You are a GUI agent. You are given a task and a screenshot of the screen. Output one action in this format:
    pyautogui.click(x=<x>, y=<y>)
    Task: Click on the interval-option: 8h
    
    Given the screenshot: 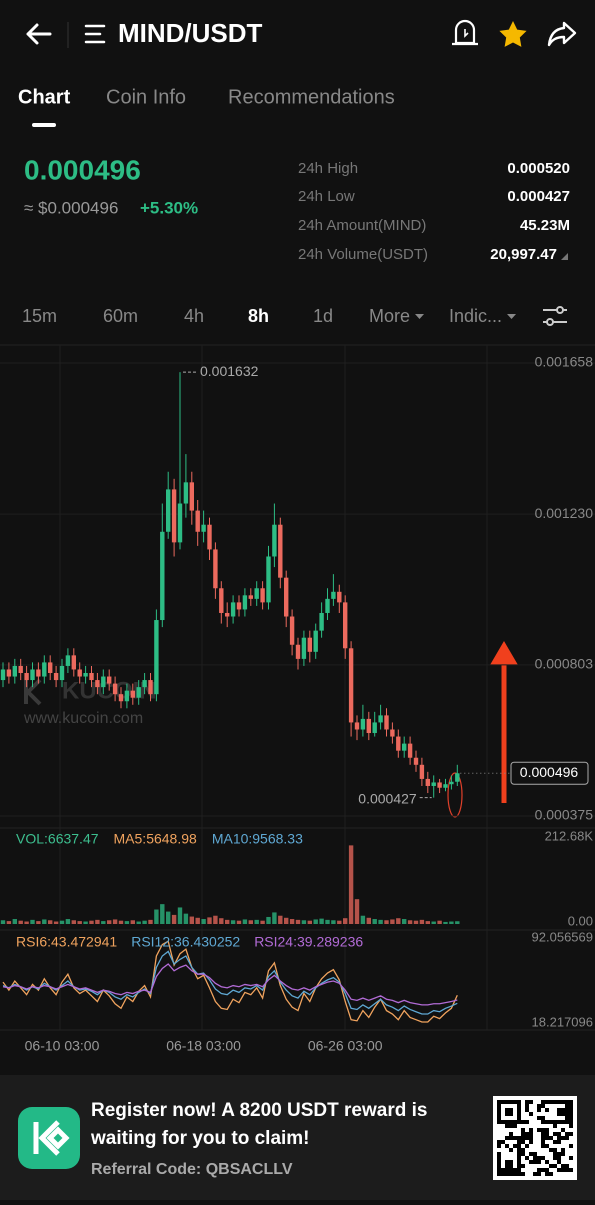 What is the action you would take?
    pyautogui.click(x=258, y=316)
    